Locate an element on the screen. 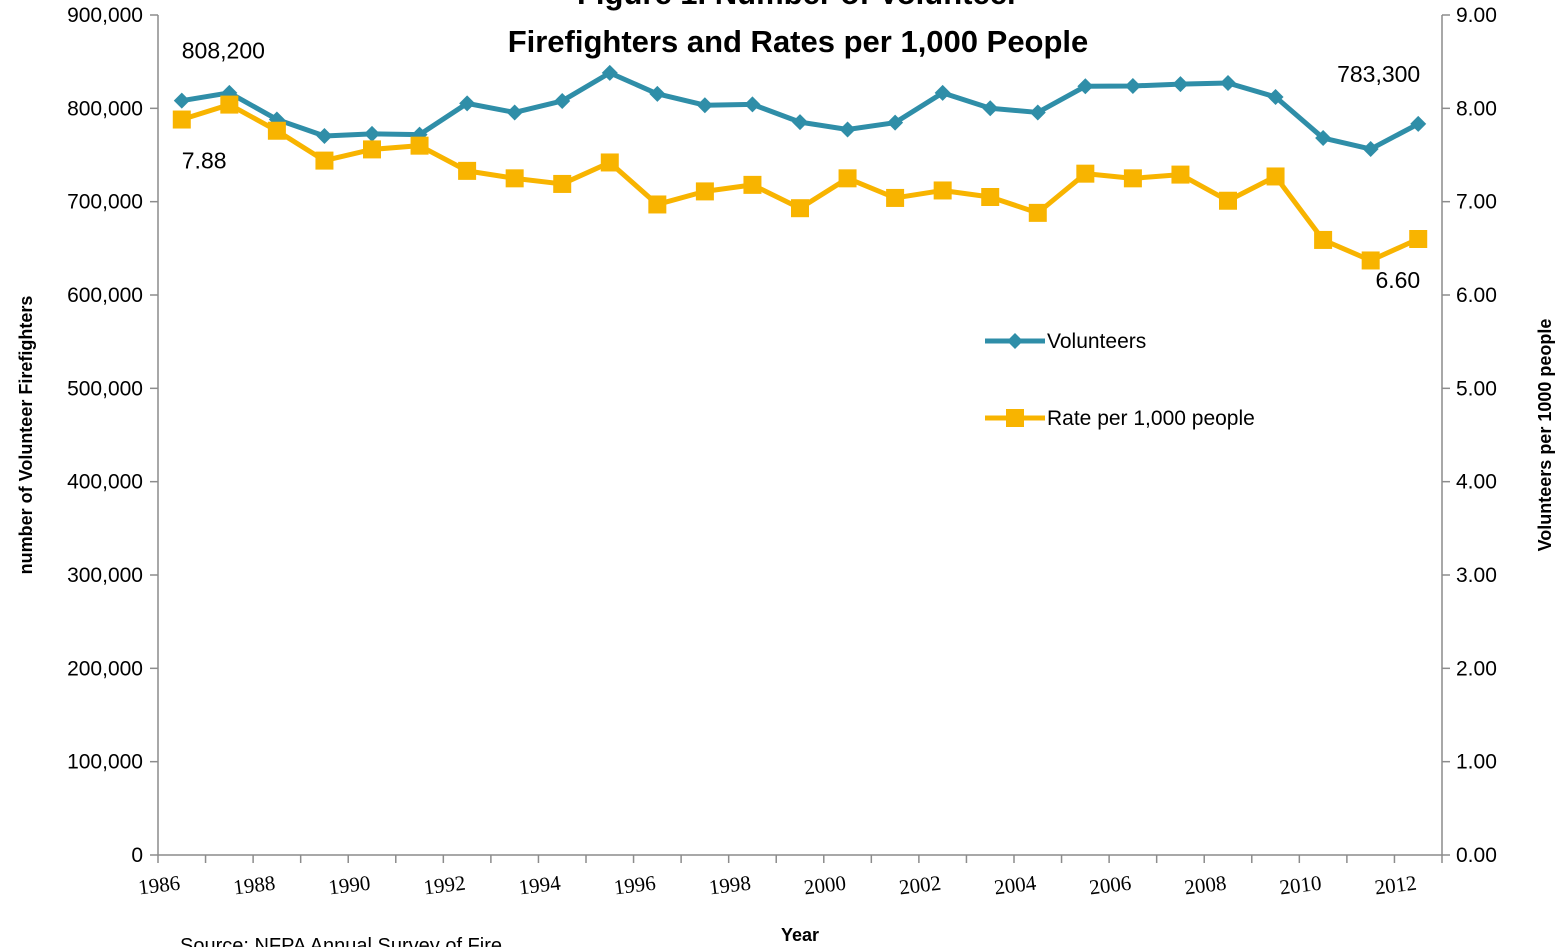  y-tick-label: 700,000 is located at coordinates (105, 202).